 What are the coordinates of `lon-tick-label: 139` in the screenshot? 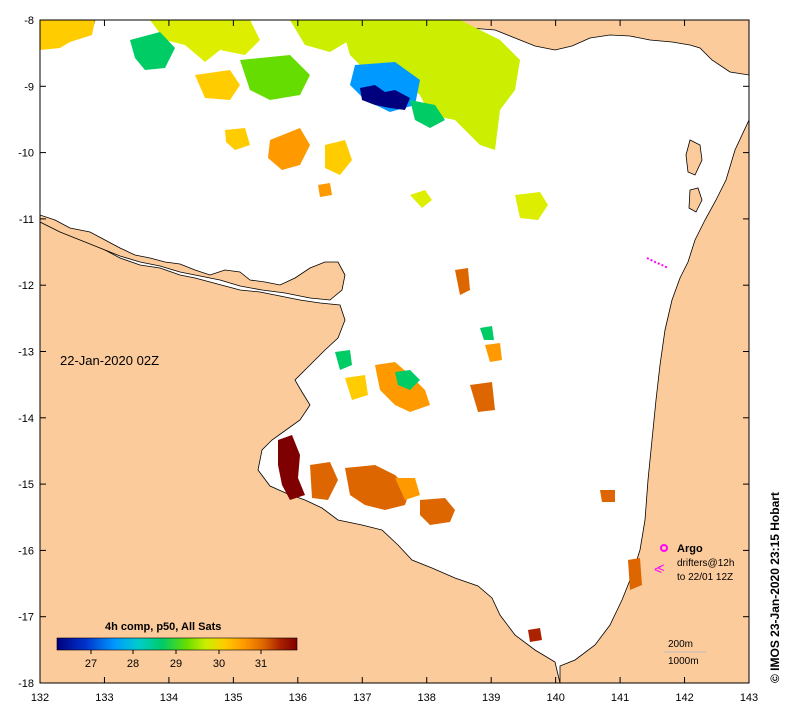 It's located at (491, 698).